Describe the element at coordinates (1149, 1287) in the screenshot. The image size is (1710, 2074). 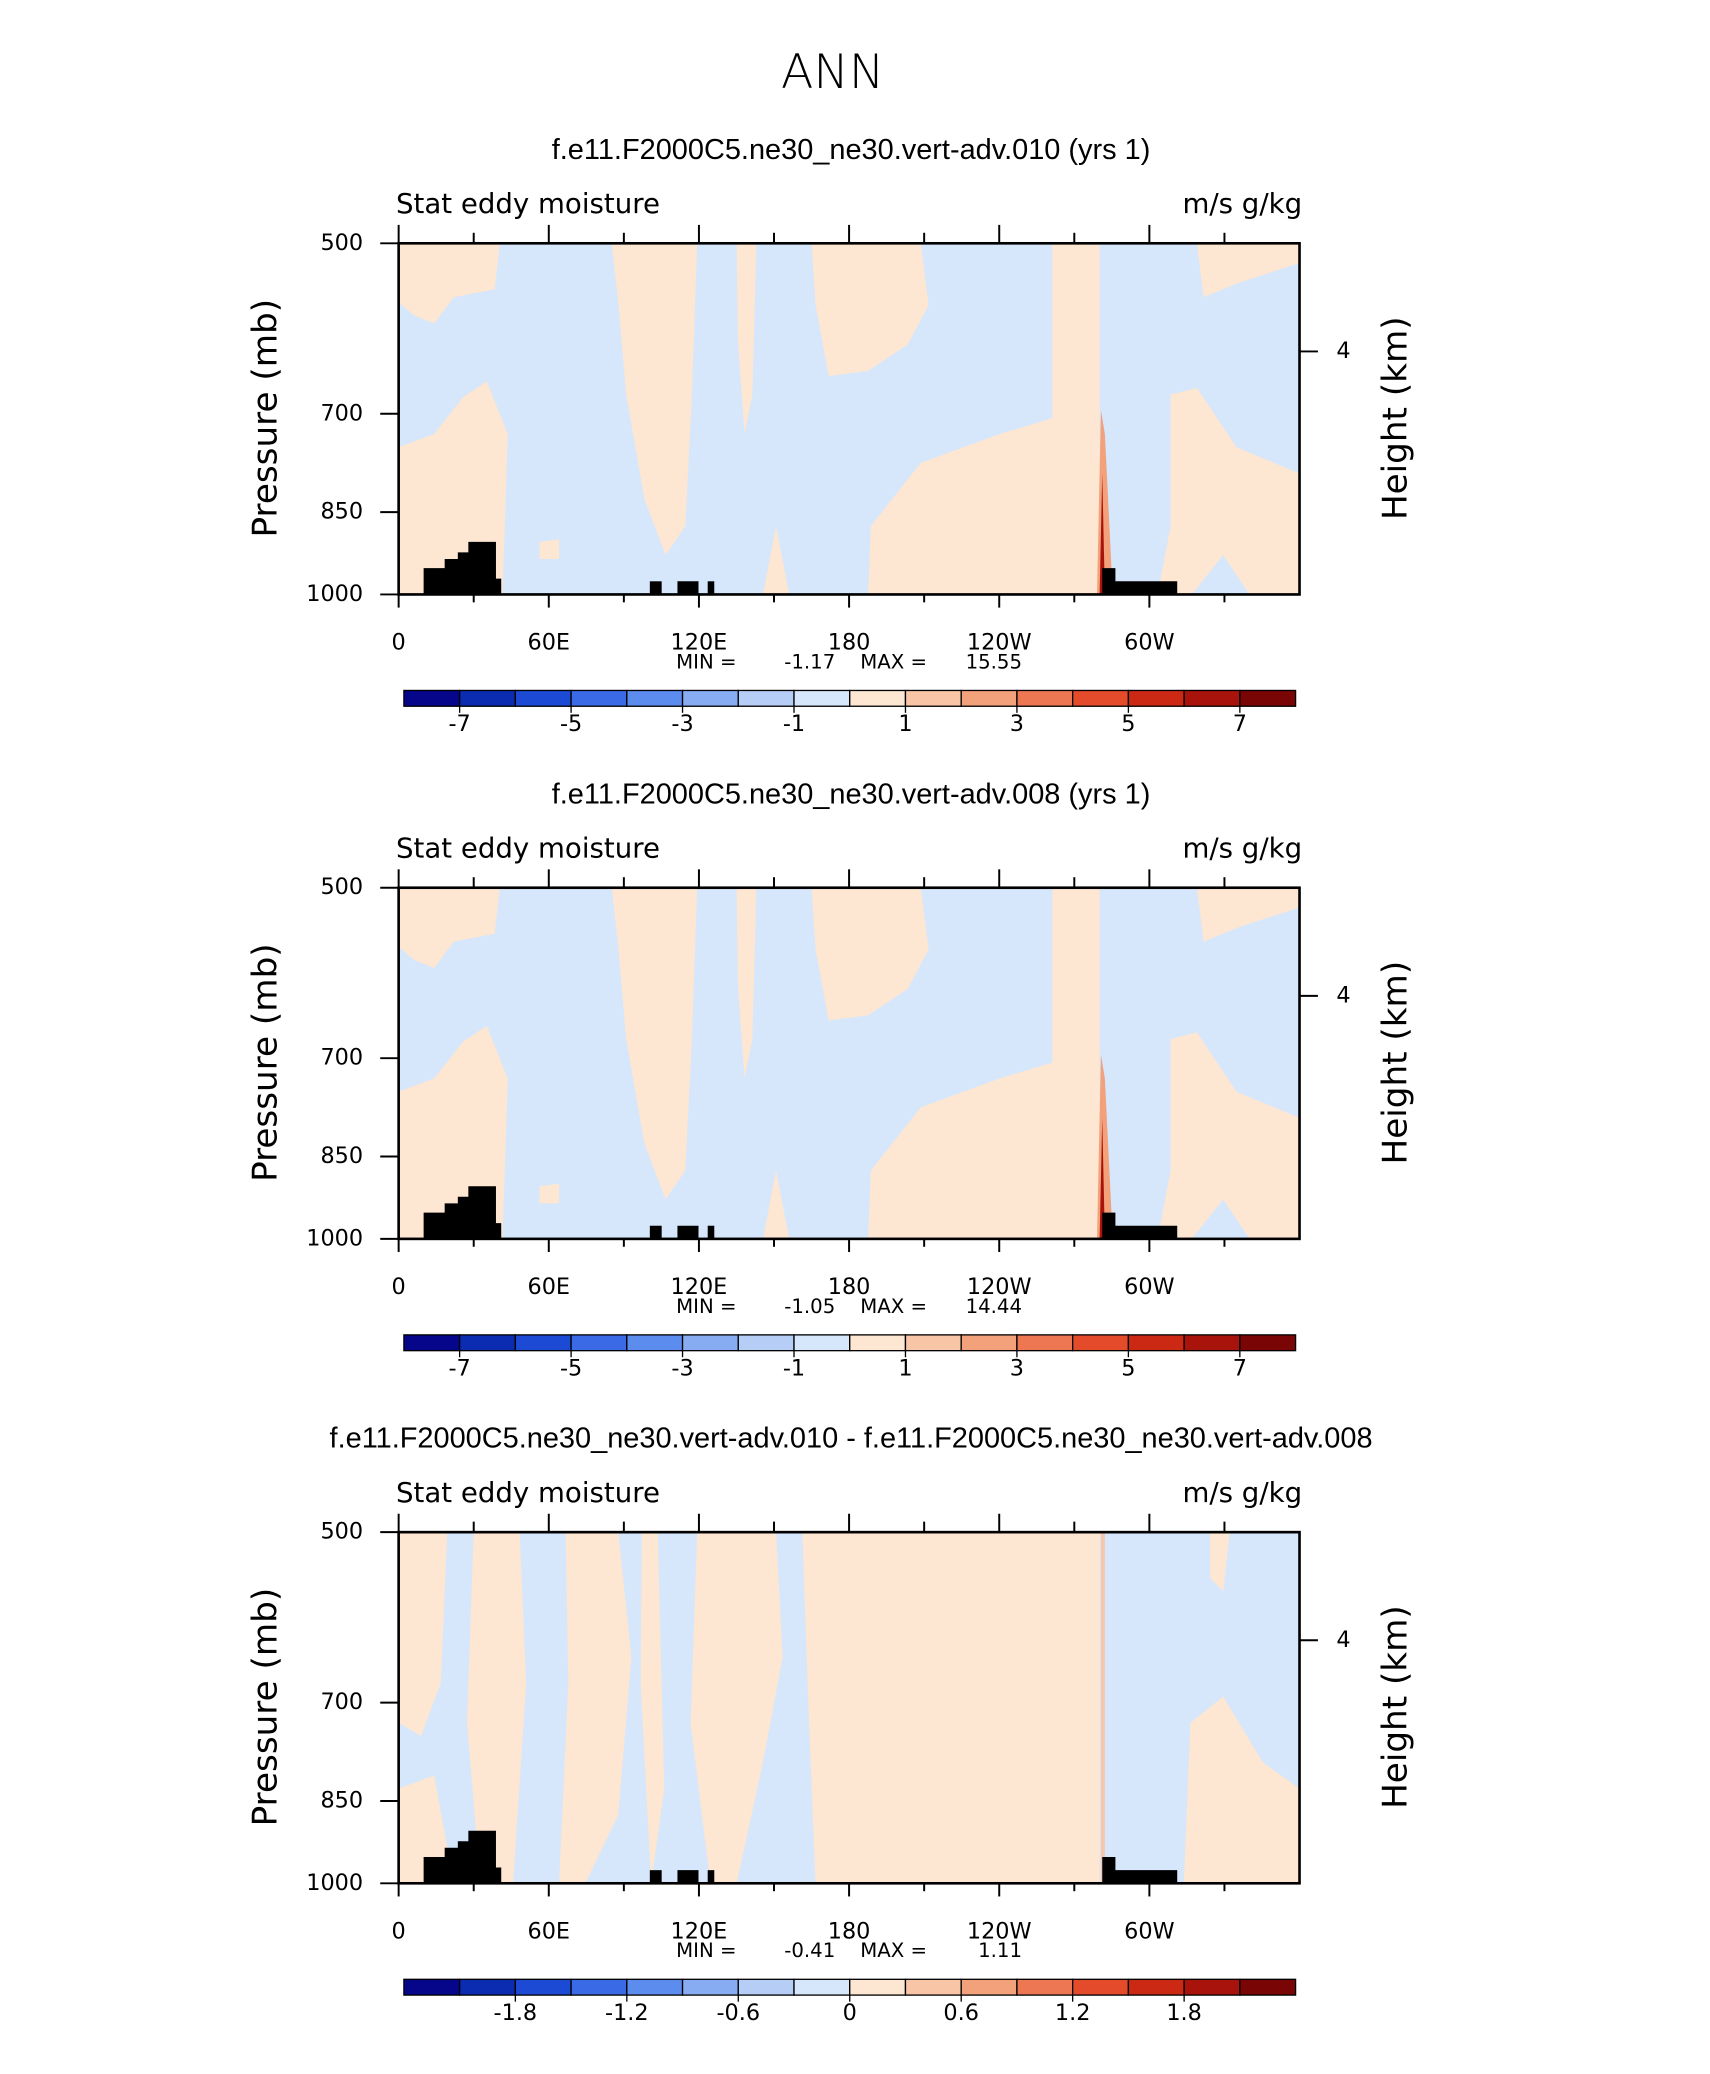
I see `x-tick-label: 60W` at that location.